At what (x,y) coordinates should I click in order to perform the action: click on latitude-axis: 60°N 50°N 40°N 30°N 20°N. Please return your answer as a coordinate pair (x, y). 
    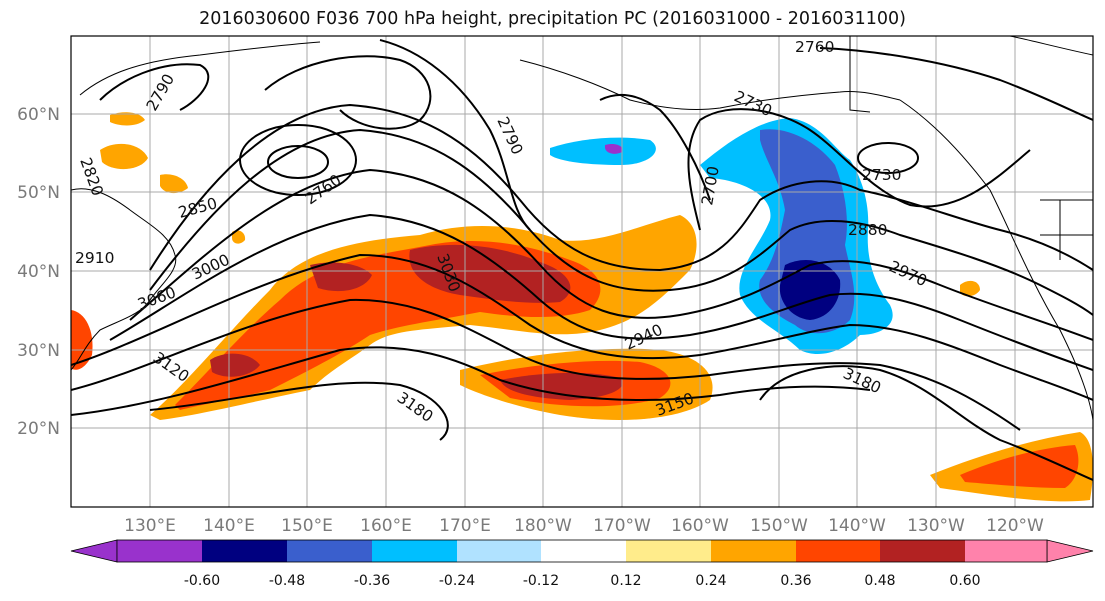
    Looking at the image, I should click on (38, 272).